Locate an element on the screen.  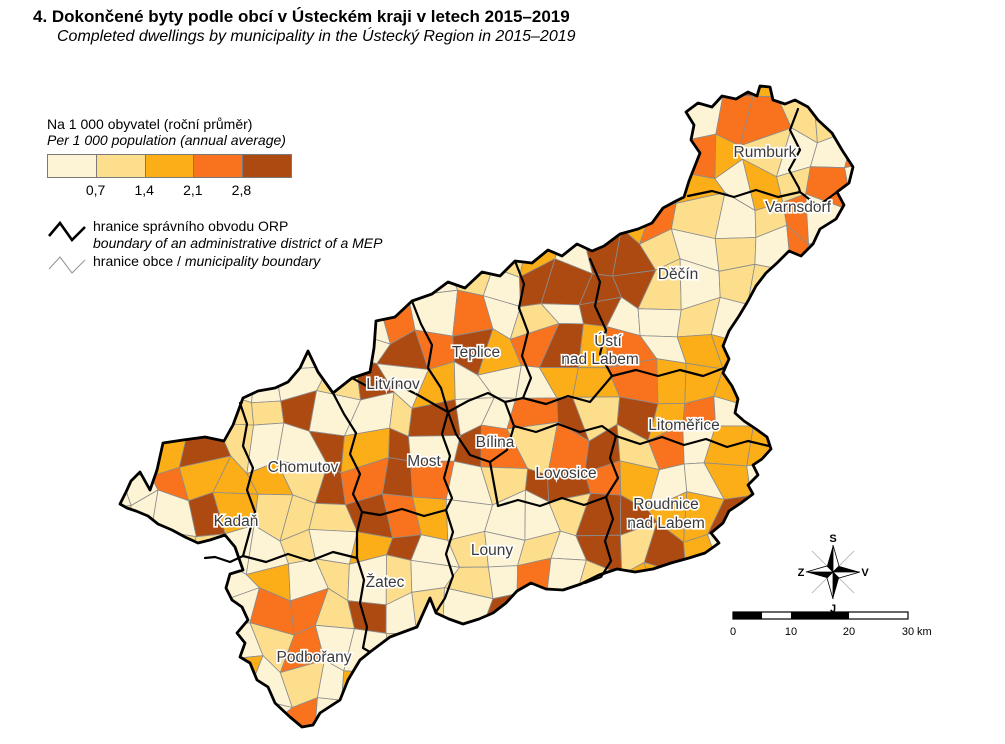
map-label-roudnice-line1: Roudnice is located at coordinates (666, 504).